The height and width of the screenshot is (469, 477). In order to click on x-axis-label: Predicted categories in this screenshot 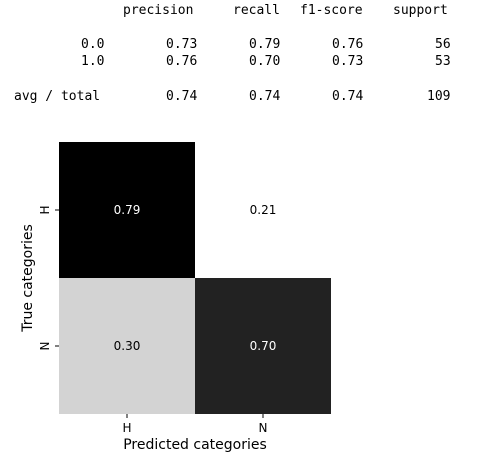, I will do `click(195, 445)`.